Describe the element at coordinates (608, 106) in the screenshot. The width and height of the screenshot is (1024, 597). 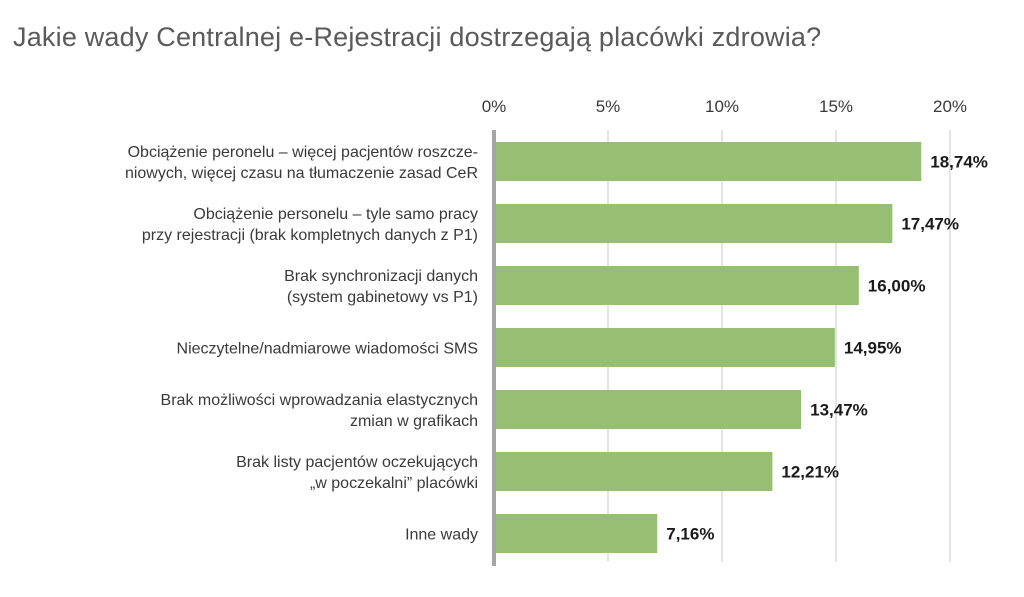
I see `x-tick-label: 5%` at that location.